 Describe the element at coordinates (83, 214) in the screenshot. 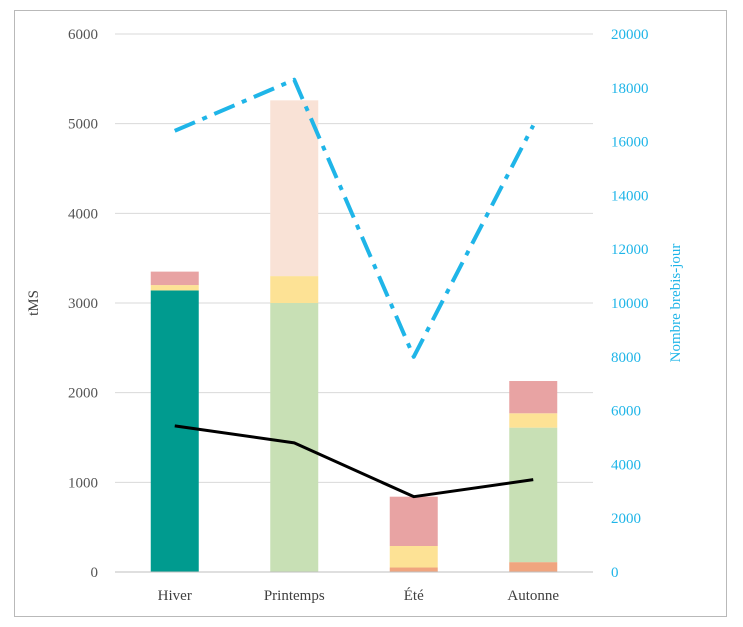

I see `y-tick-label-left: 4000` at that location.